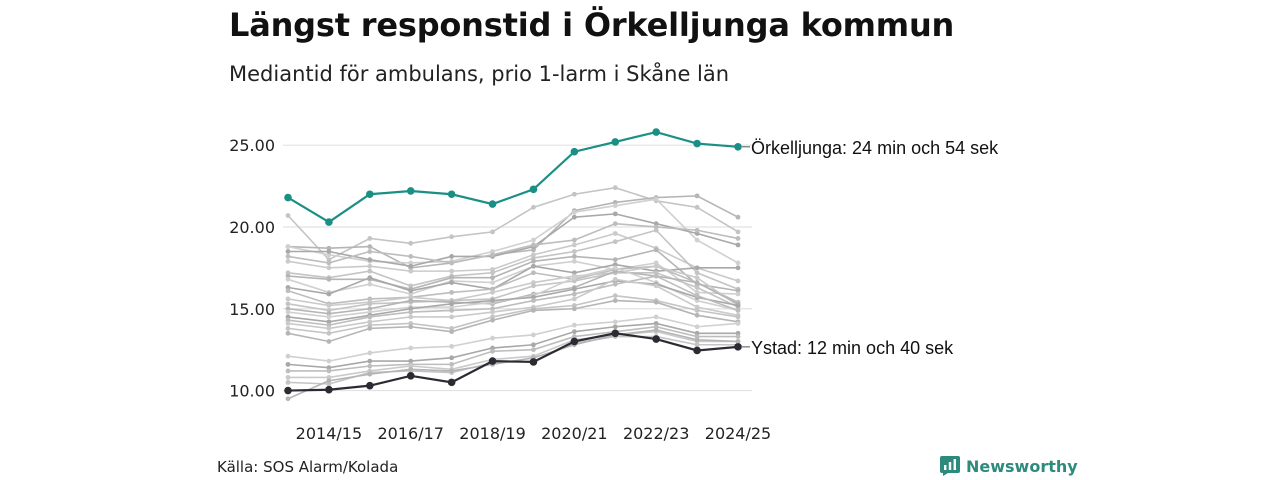 The width and height of the screenshot is (1280, 480). What do you see at coordinates (513, 177) in the screenshot?
I see `series-line-örkelljunga` at bounding box center [513, 177].